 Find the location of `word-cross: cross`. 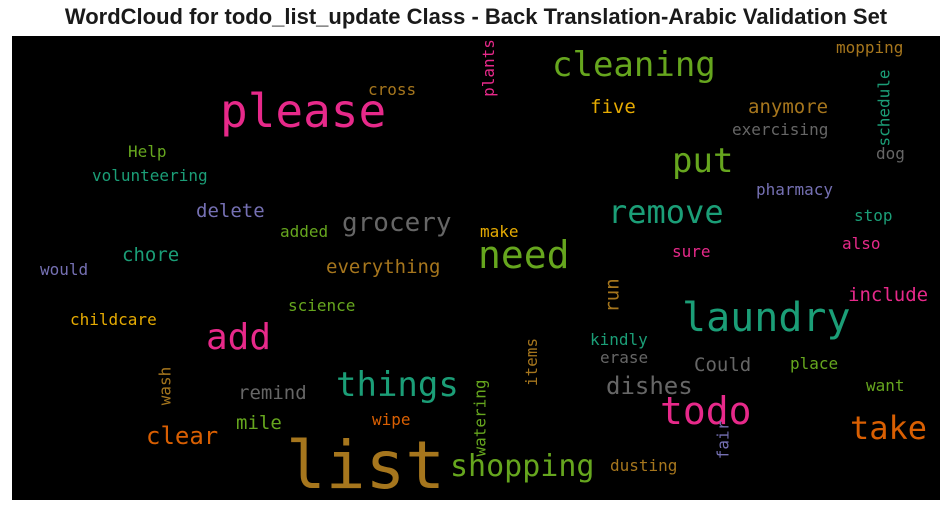

word-cross: cross is located at coordinates (392, 89).